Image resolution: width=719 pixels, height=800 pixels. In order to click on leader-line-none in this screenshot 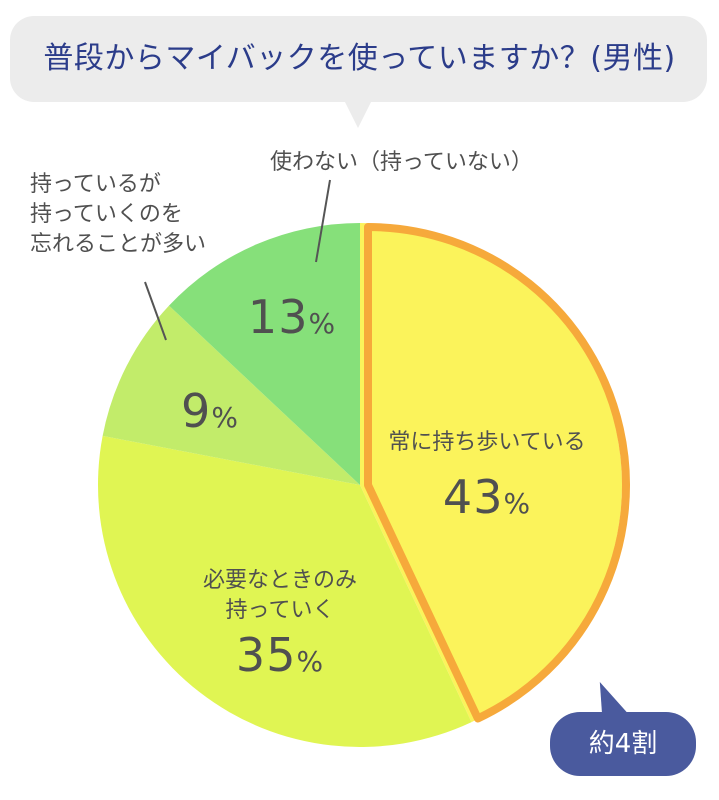, I will do `click(323, 221)`.